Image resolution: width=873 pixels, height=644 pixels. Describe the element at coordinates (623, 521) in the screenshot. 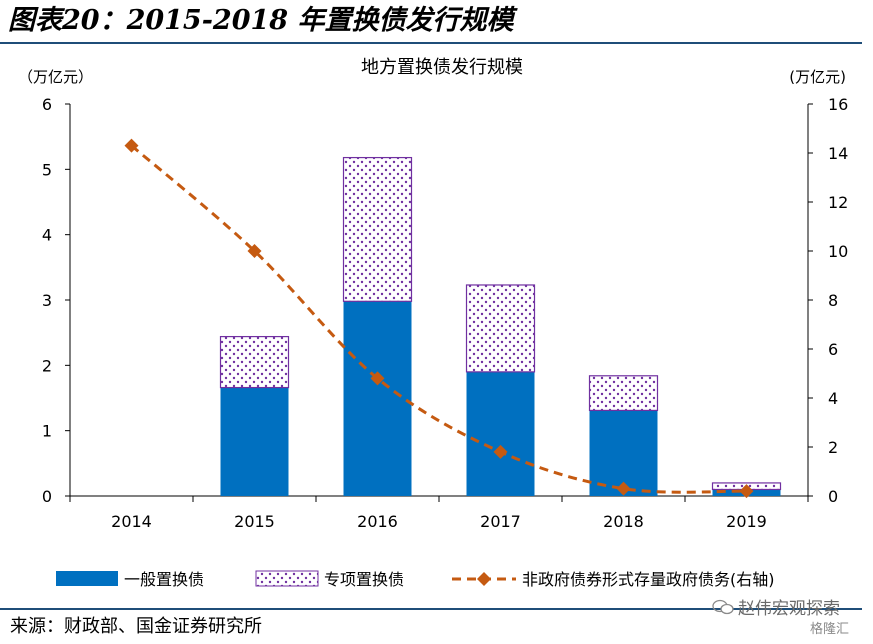

I see `x-tick-label: 2018` at that location.